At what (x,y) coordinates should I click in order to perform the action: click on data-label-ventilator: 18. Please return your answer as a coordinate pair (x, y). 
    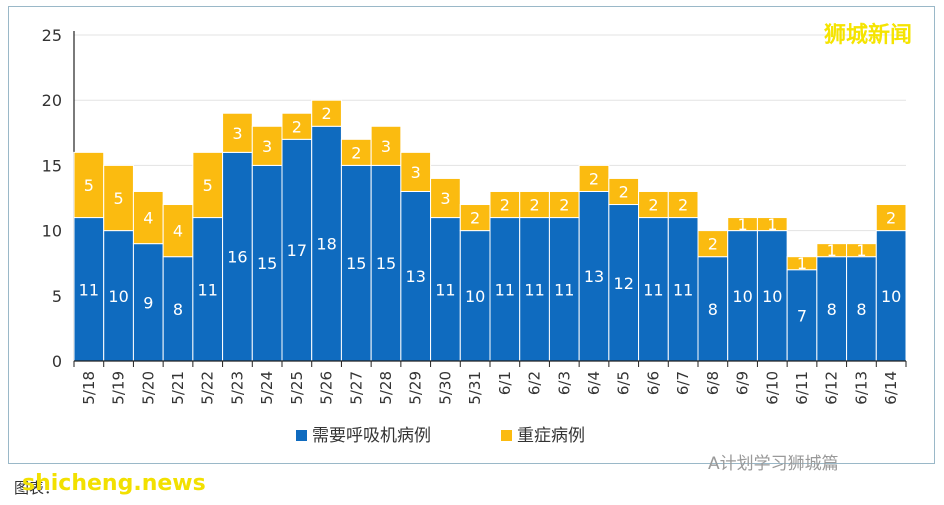
    Looking at the image, I should click on (326, 244).